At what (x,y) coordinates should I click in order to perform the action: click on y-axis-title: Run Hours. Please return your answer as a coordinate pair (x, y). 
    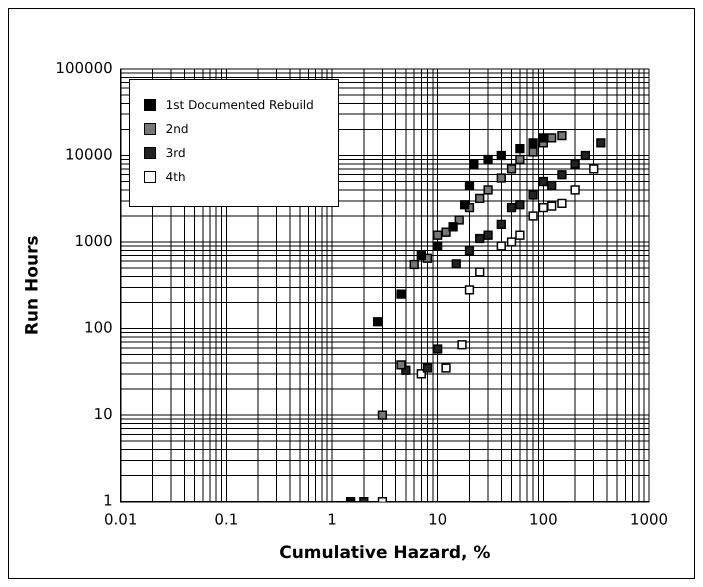
    Looking at the image, I should click on (32, 285).